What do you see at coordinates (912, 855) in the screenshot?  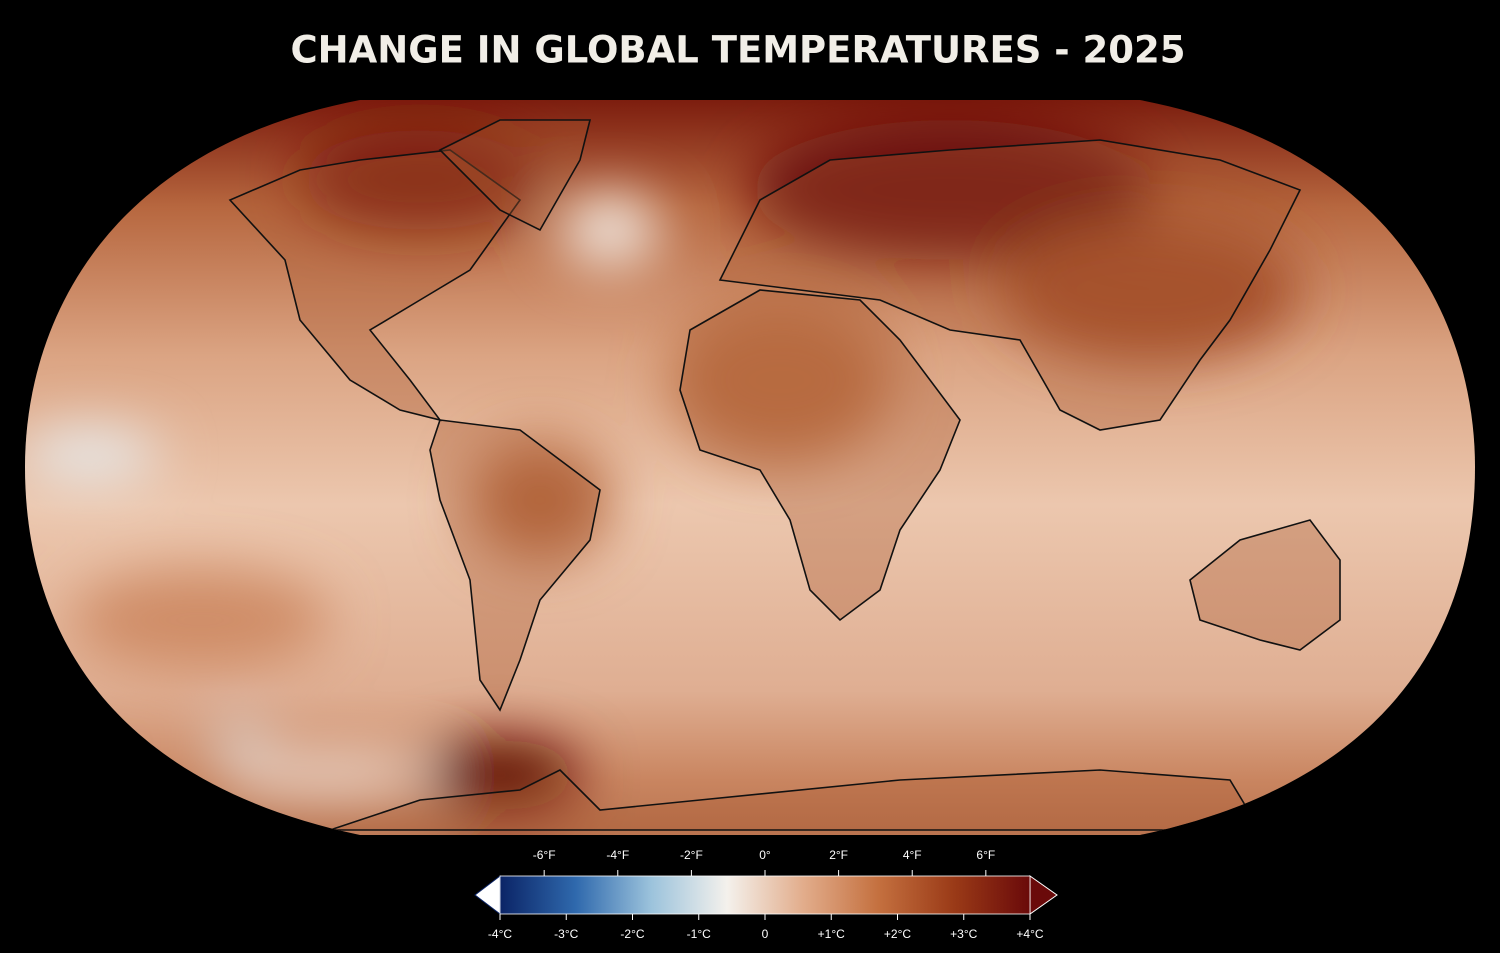 I see `fahrenheit-tick-label: 4°F` at bounding box center [912, 855].